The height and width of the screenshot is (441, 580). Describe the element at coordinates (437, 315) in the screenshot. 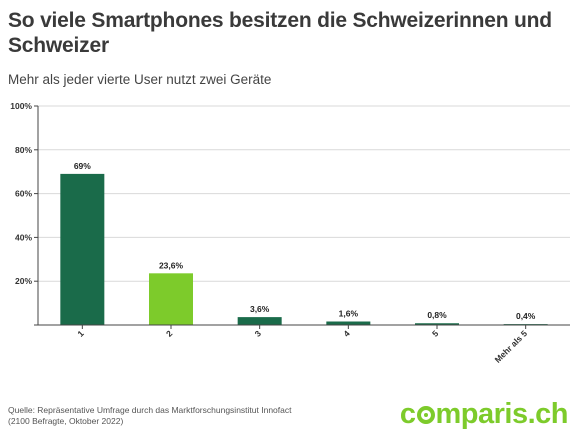

I see `data-label: 0,8%` at that location.